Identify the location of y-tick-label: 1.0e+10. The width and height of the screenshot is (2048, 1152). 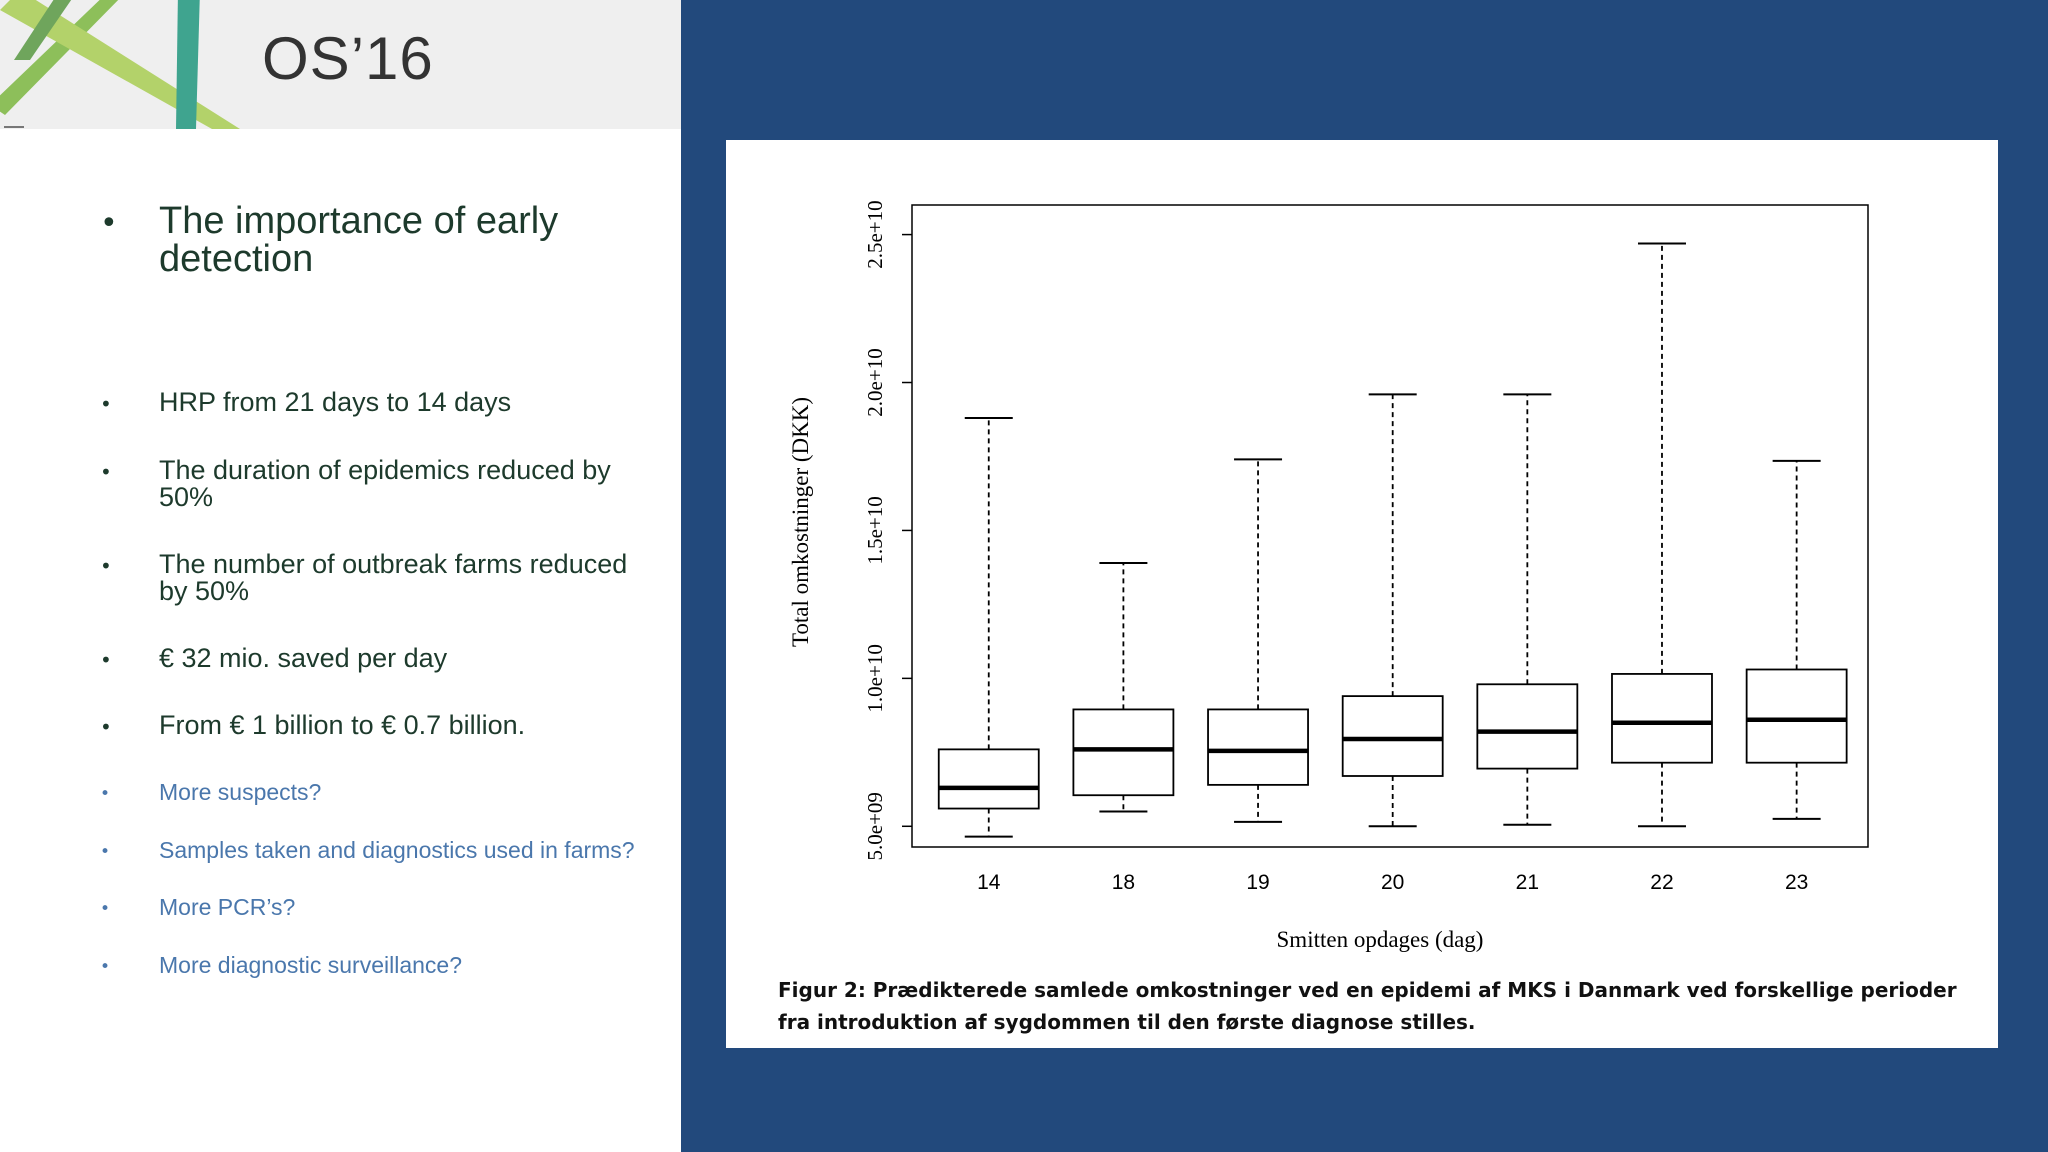
(875, 678).